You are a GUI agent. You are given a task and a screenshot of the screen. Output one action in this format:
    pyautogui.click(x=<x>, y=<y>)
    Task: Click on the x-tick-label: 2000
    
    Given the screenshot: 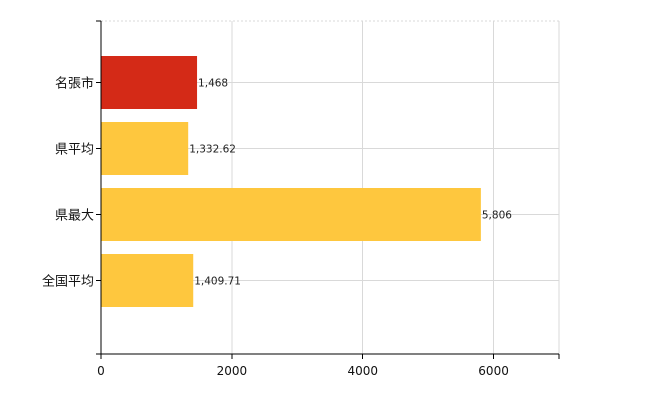 What is the action you would take?
    pyautogui.click(x=232, y=371)
    